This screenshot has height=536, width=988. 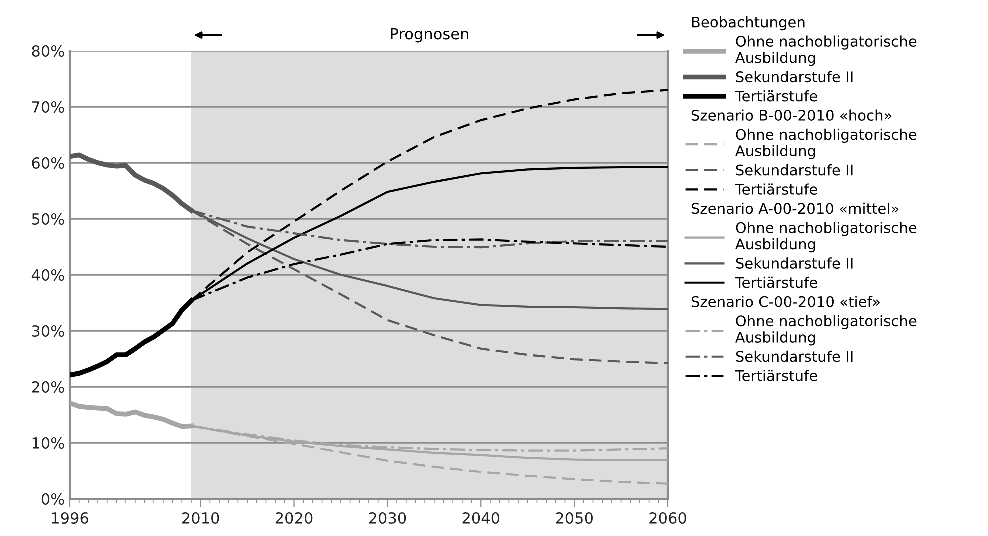 What do you see at coordinates (481, 518) in the screenshot?
I see `x-tick-label: 2040` at bounding box center [481, 518].